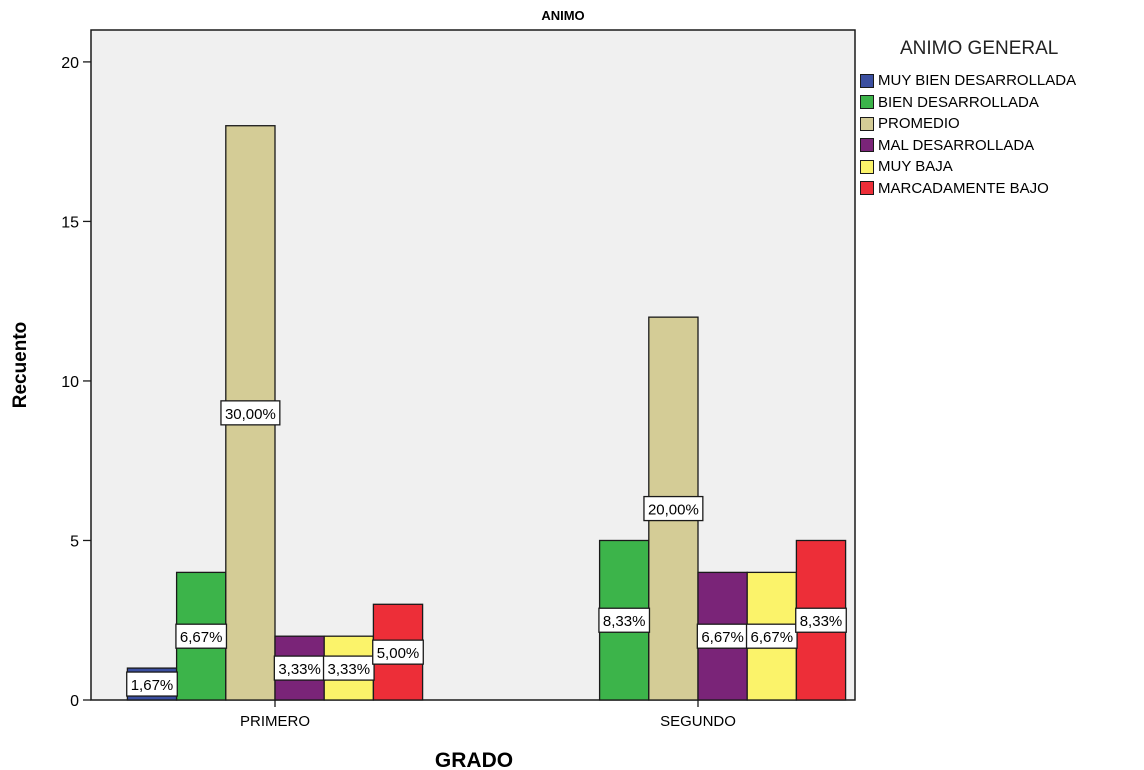 The width and height of the screenshot is (1144, 770). What do you see at coordinates (20, 365) in the screenshot?
I see `y-axis-label: Recuento` at bounding box center [20, 365].